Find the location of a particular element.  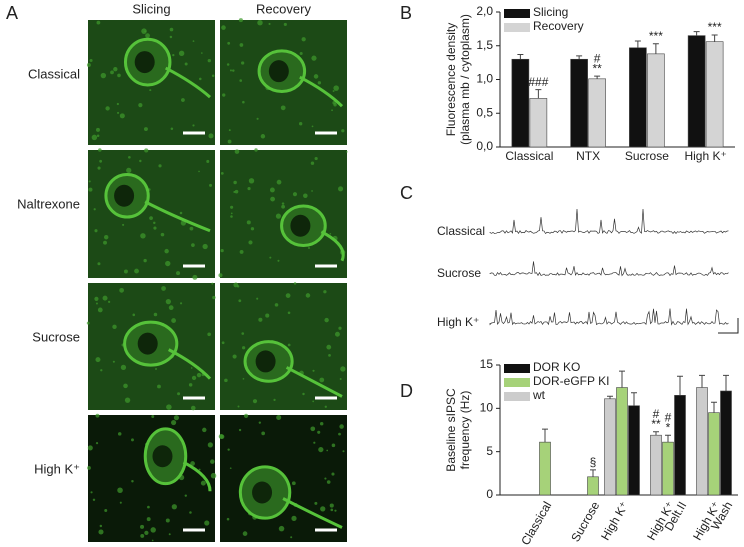

y-tick-label: 15 is located at coordinates (487, 364).